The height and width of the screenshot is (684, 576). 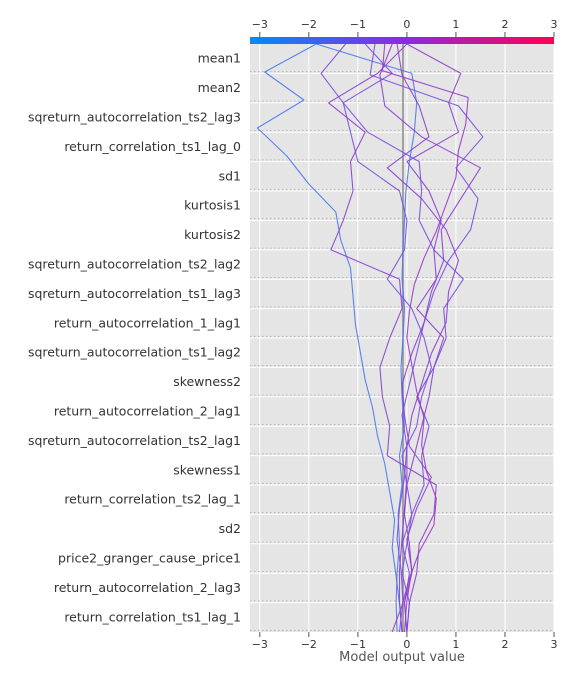 What do you see at coordinates (554, 24) in the screenshot?
I see `top-tick-label: 3` at bounding box center [554, 24].